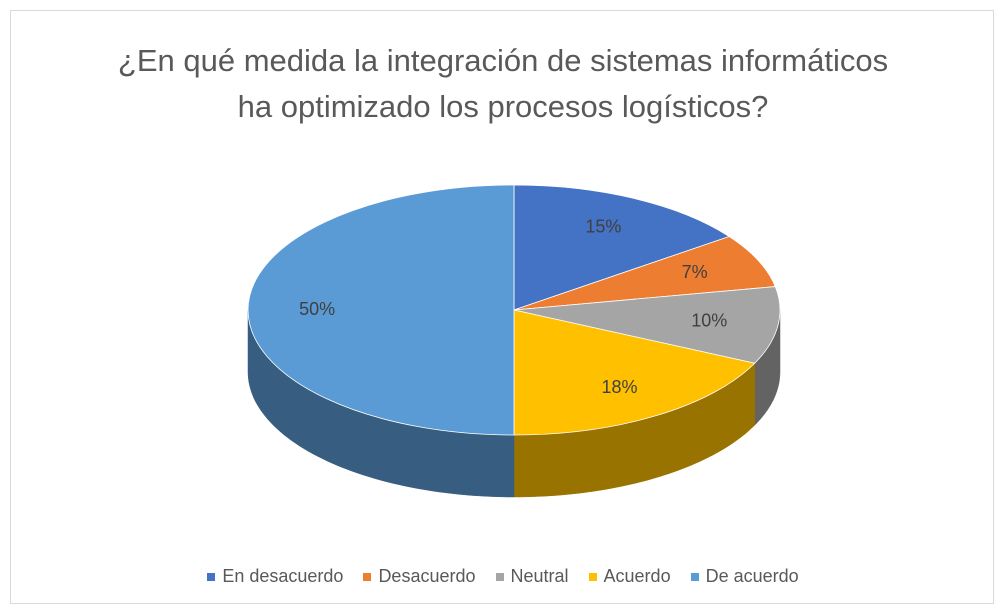 The height and width of the screenshot is (612, 1006). I want to click on legend-item: De acuerdo, so click(744, 576).